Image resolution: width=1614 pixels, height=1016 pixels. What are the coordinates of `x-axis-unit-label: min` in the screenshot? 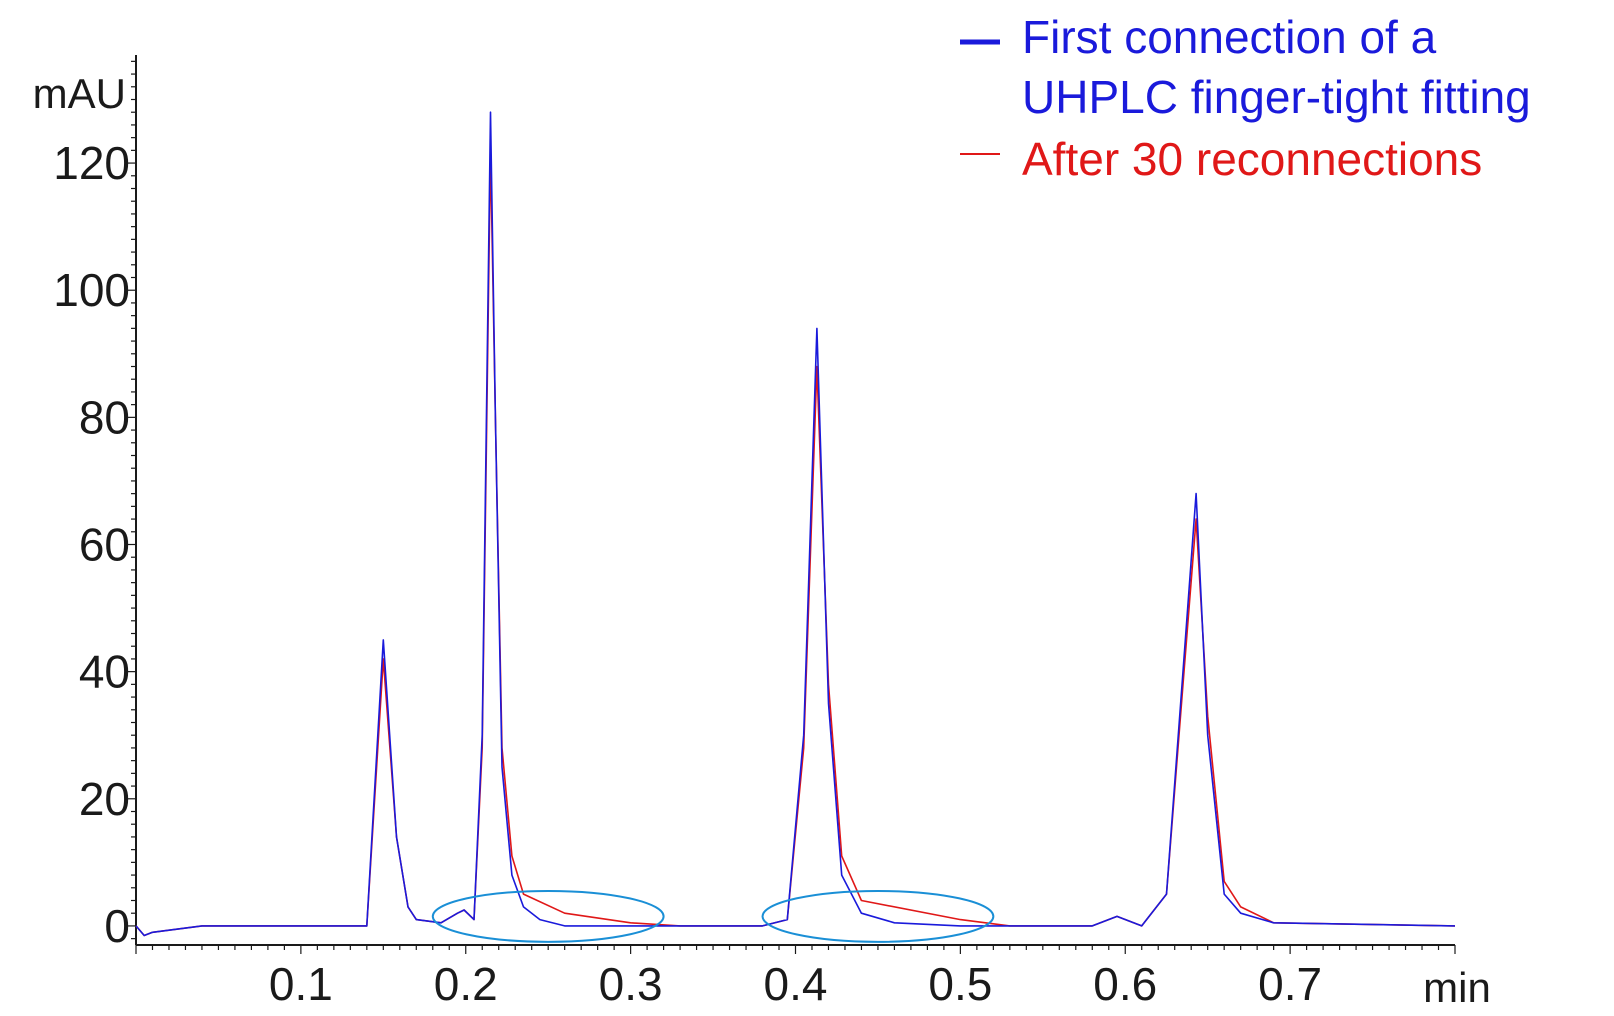 It's located at (1457, 987).